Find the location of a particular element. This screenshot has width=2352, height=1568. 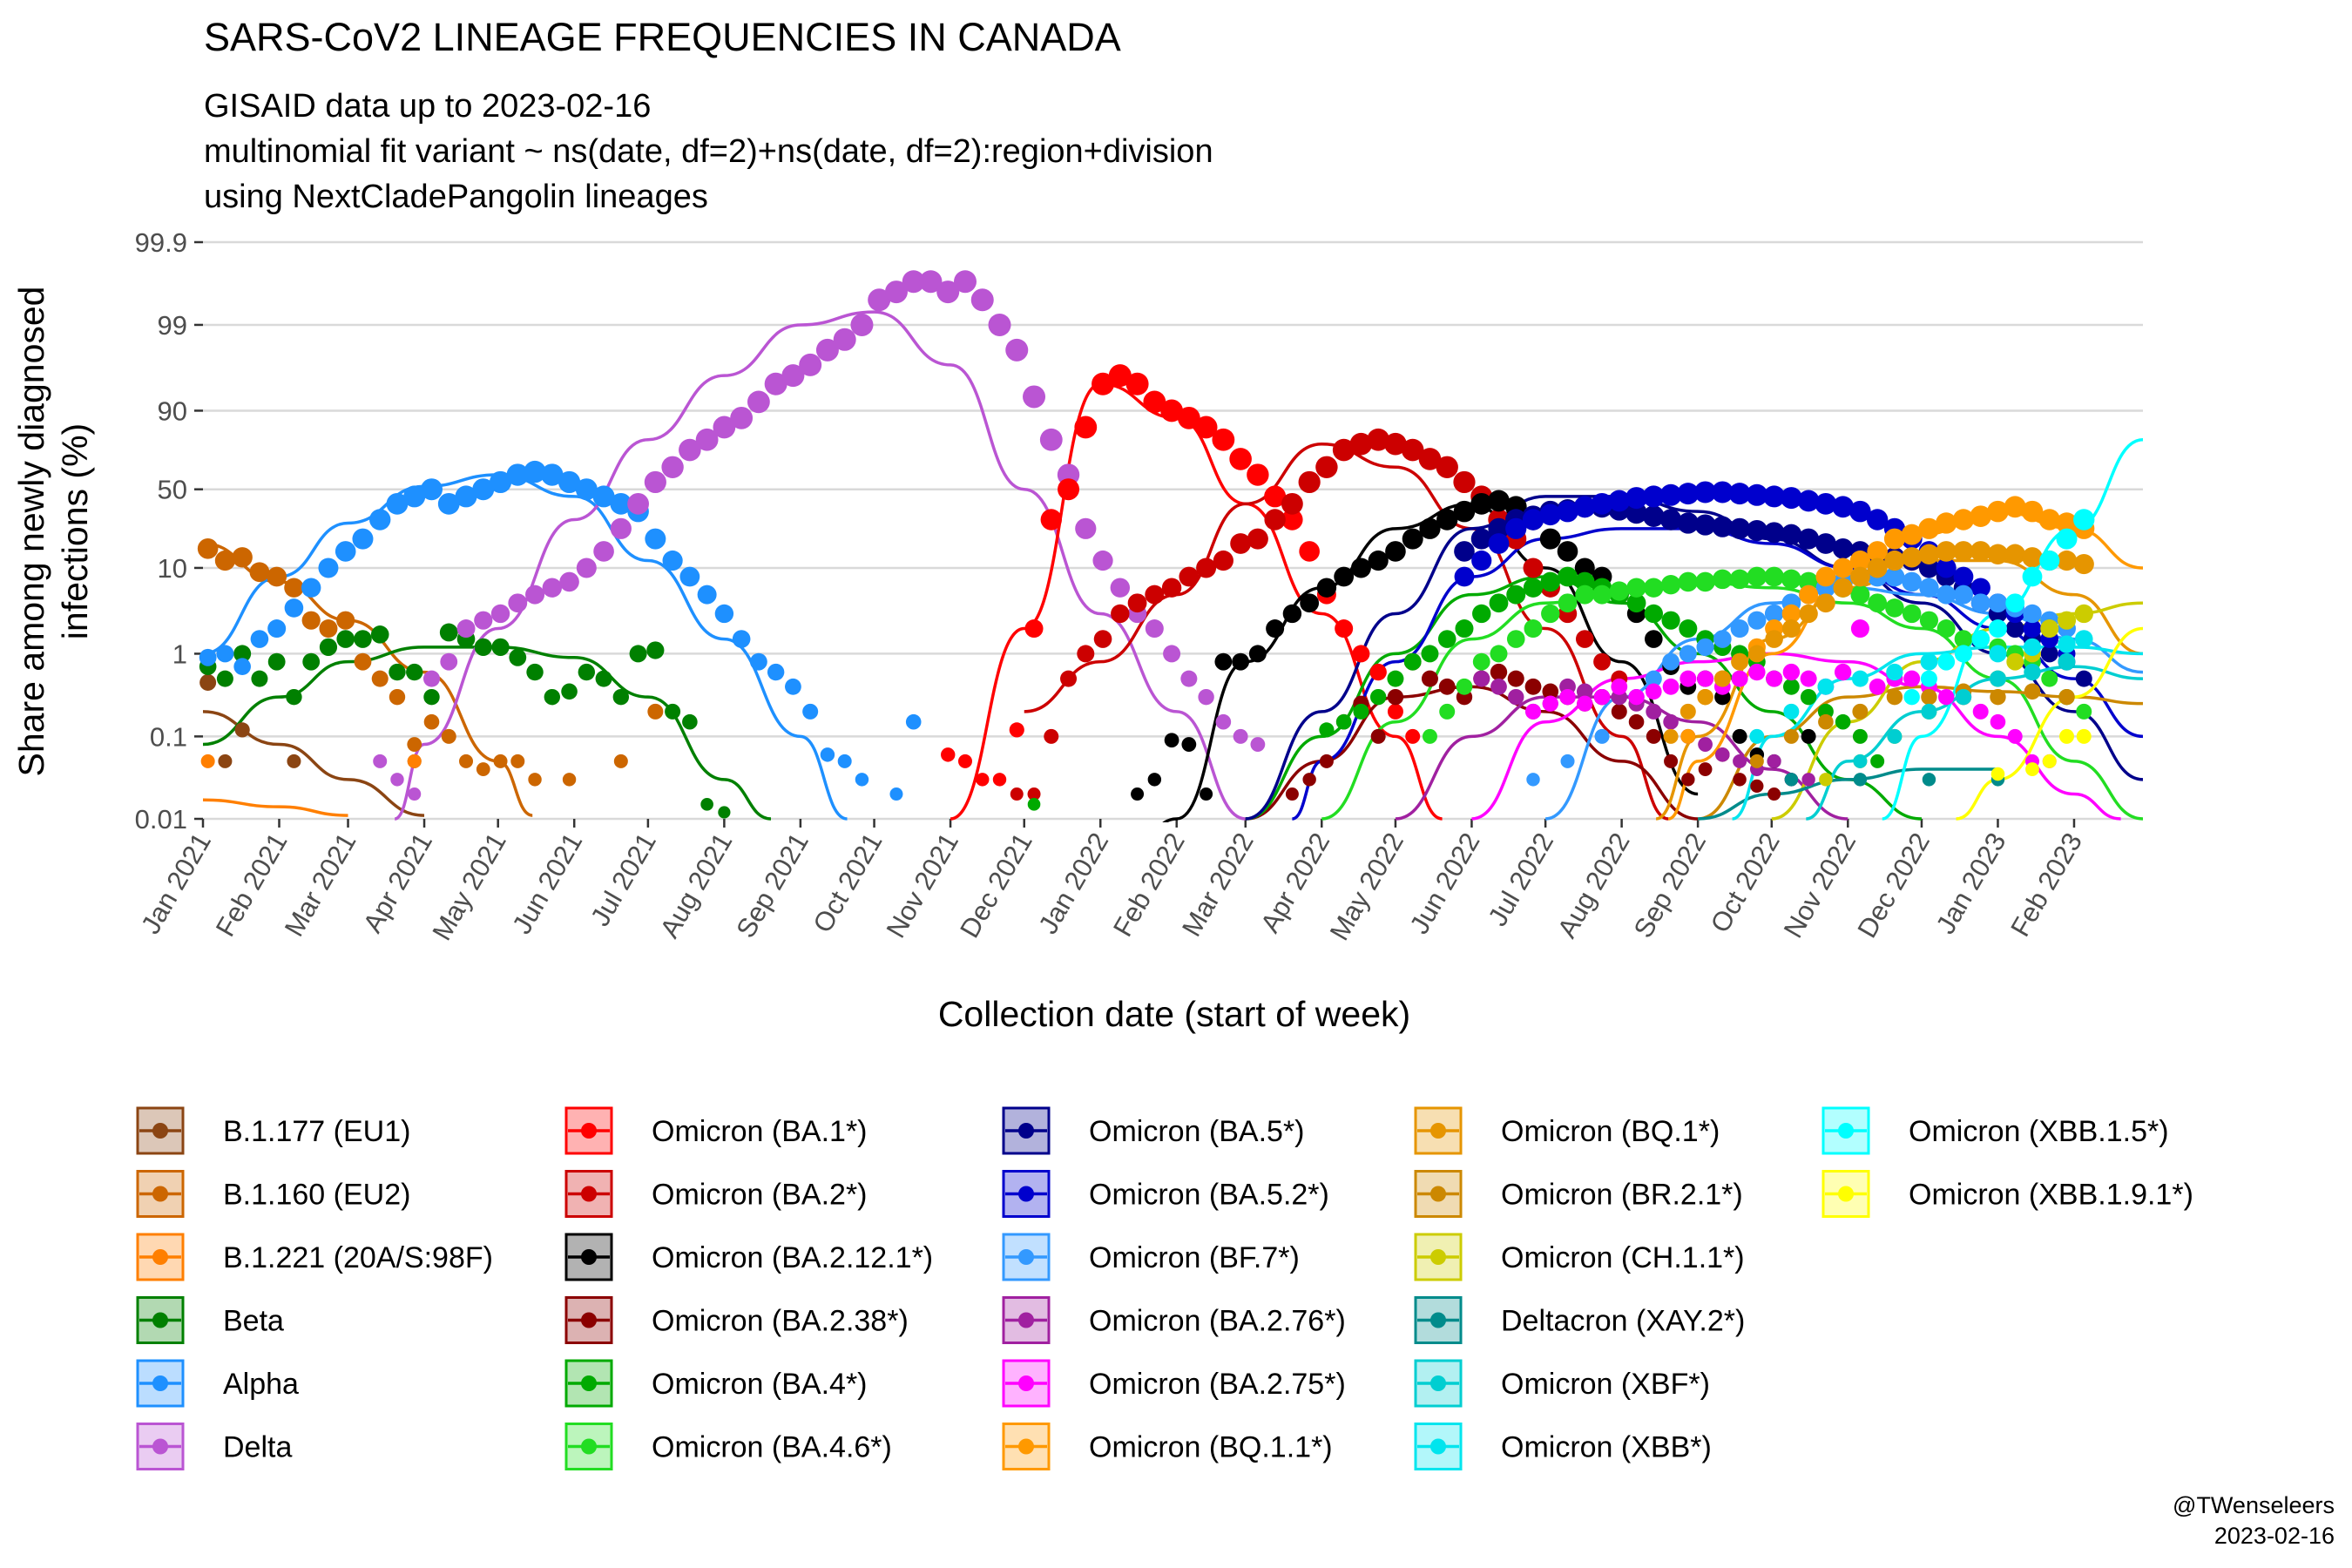

x-tick-label: Jan 2021 is located at coordinates (176, 884).